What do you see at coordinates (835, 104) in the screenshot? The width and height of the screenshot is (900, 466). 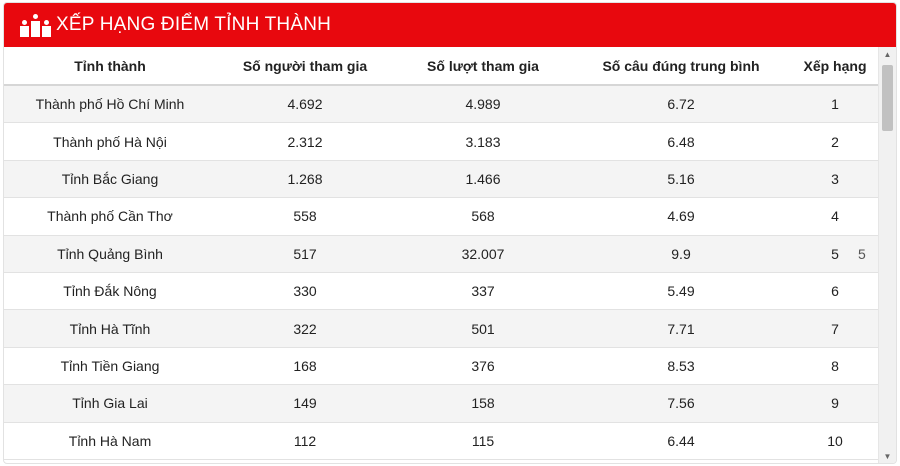 I see `cell-rank: 1` at bounding box center [835, 104].